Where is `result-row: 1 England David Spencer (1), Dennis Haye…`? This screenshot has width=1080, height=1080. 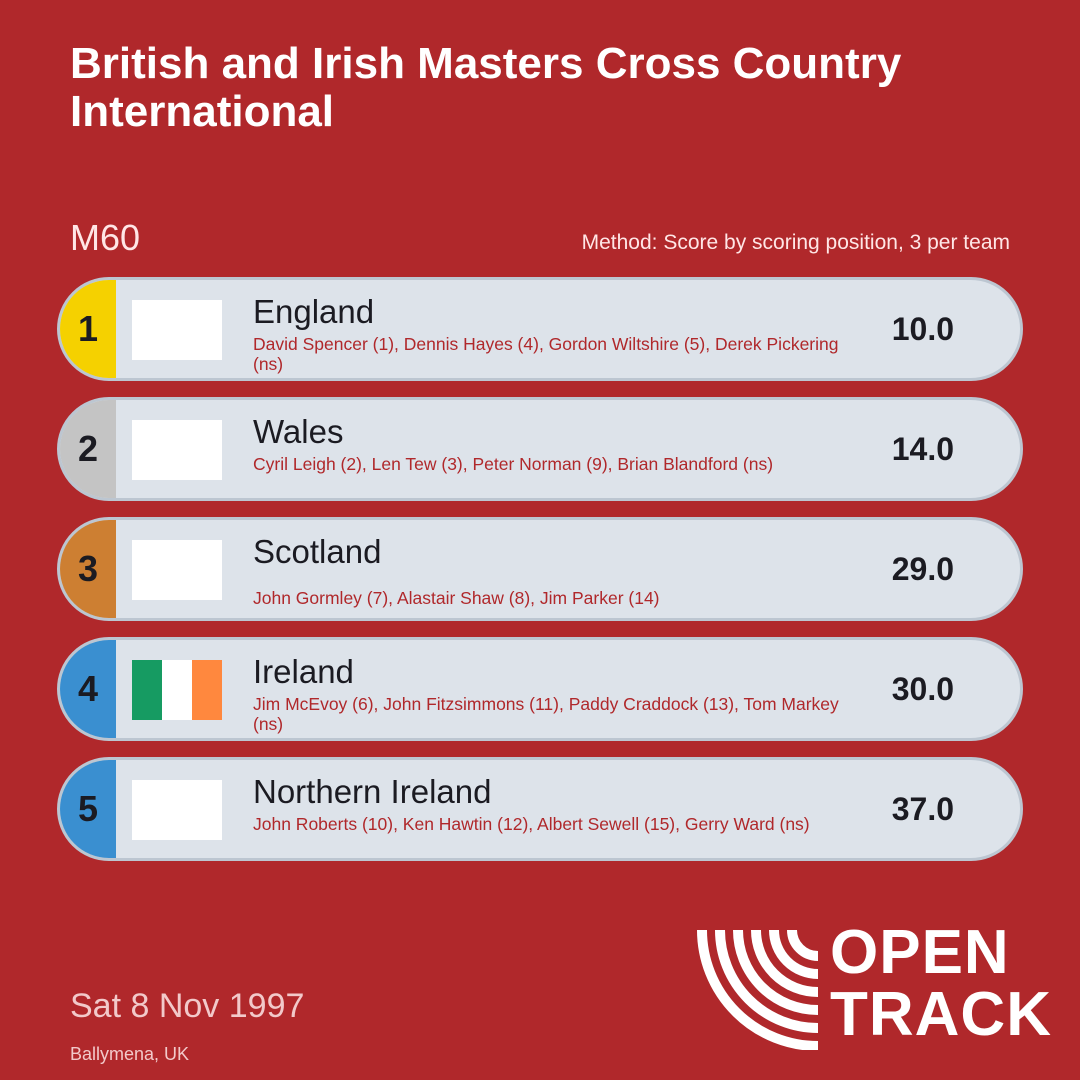 result-row: 1 England David Spencer (1), Dennis Haye… is located at coordinates (540, 329).